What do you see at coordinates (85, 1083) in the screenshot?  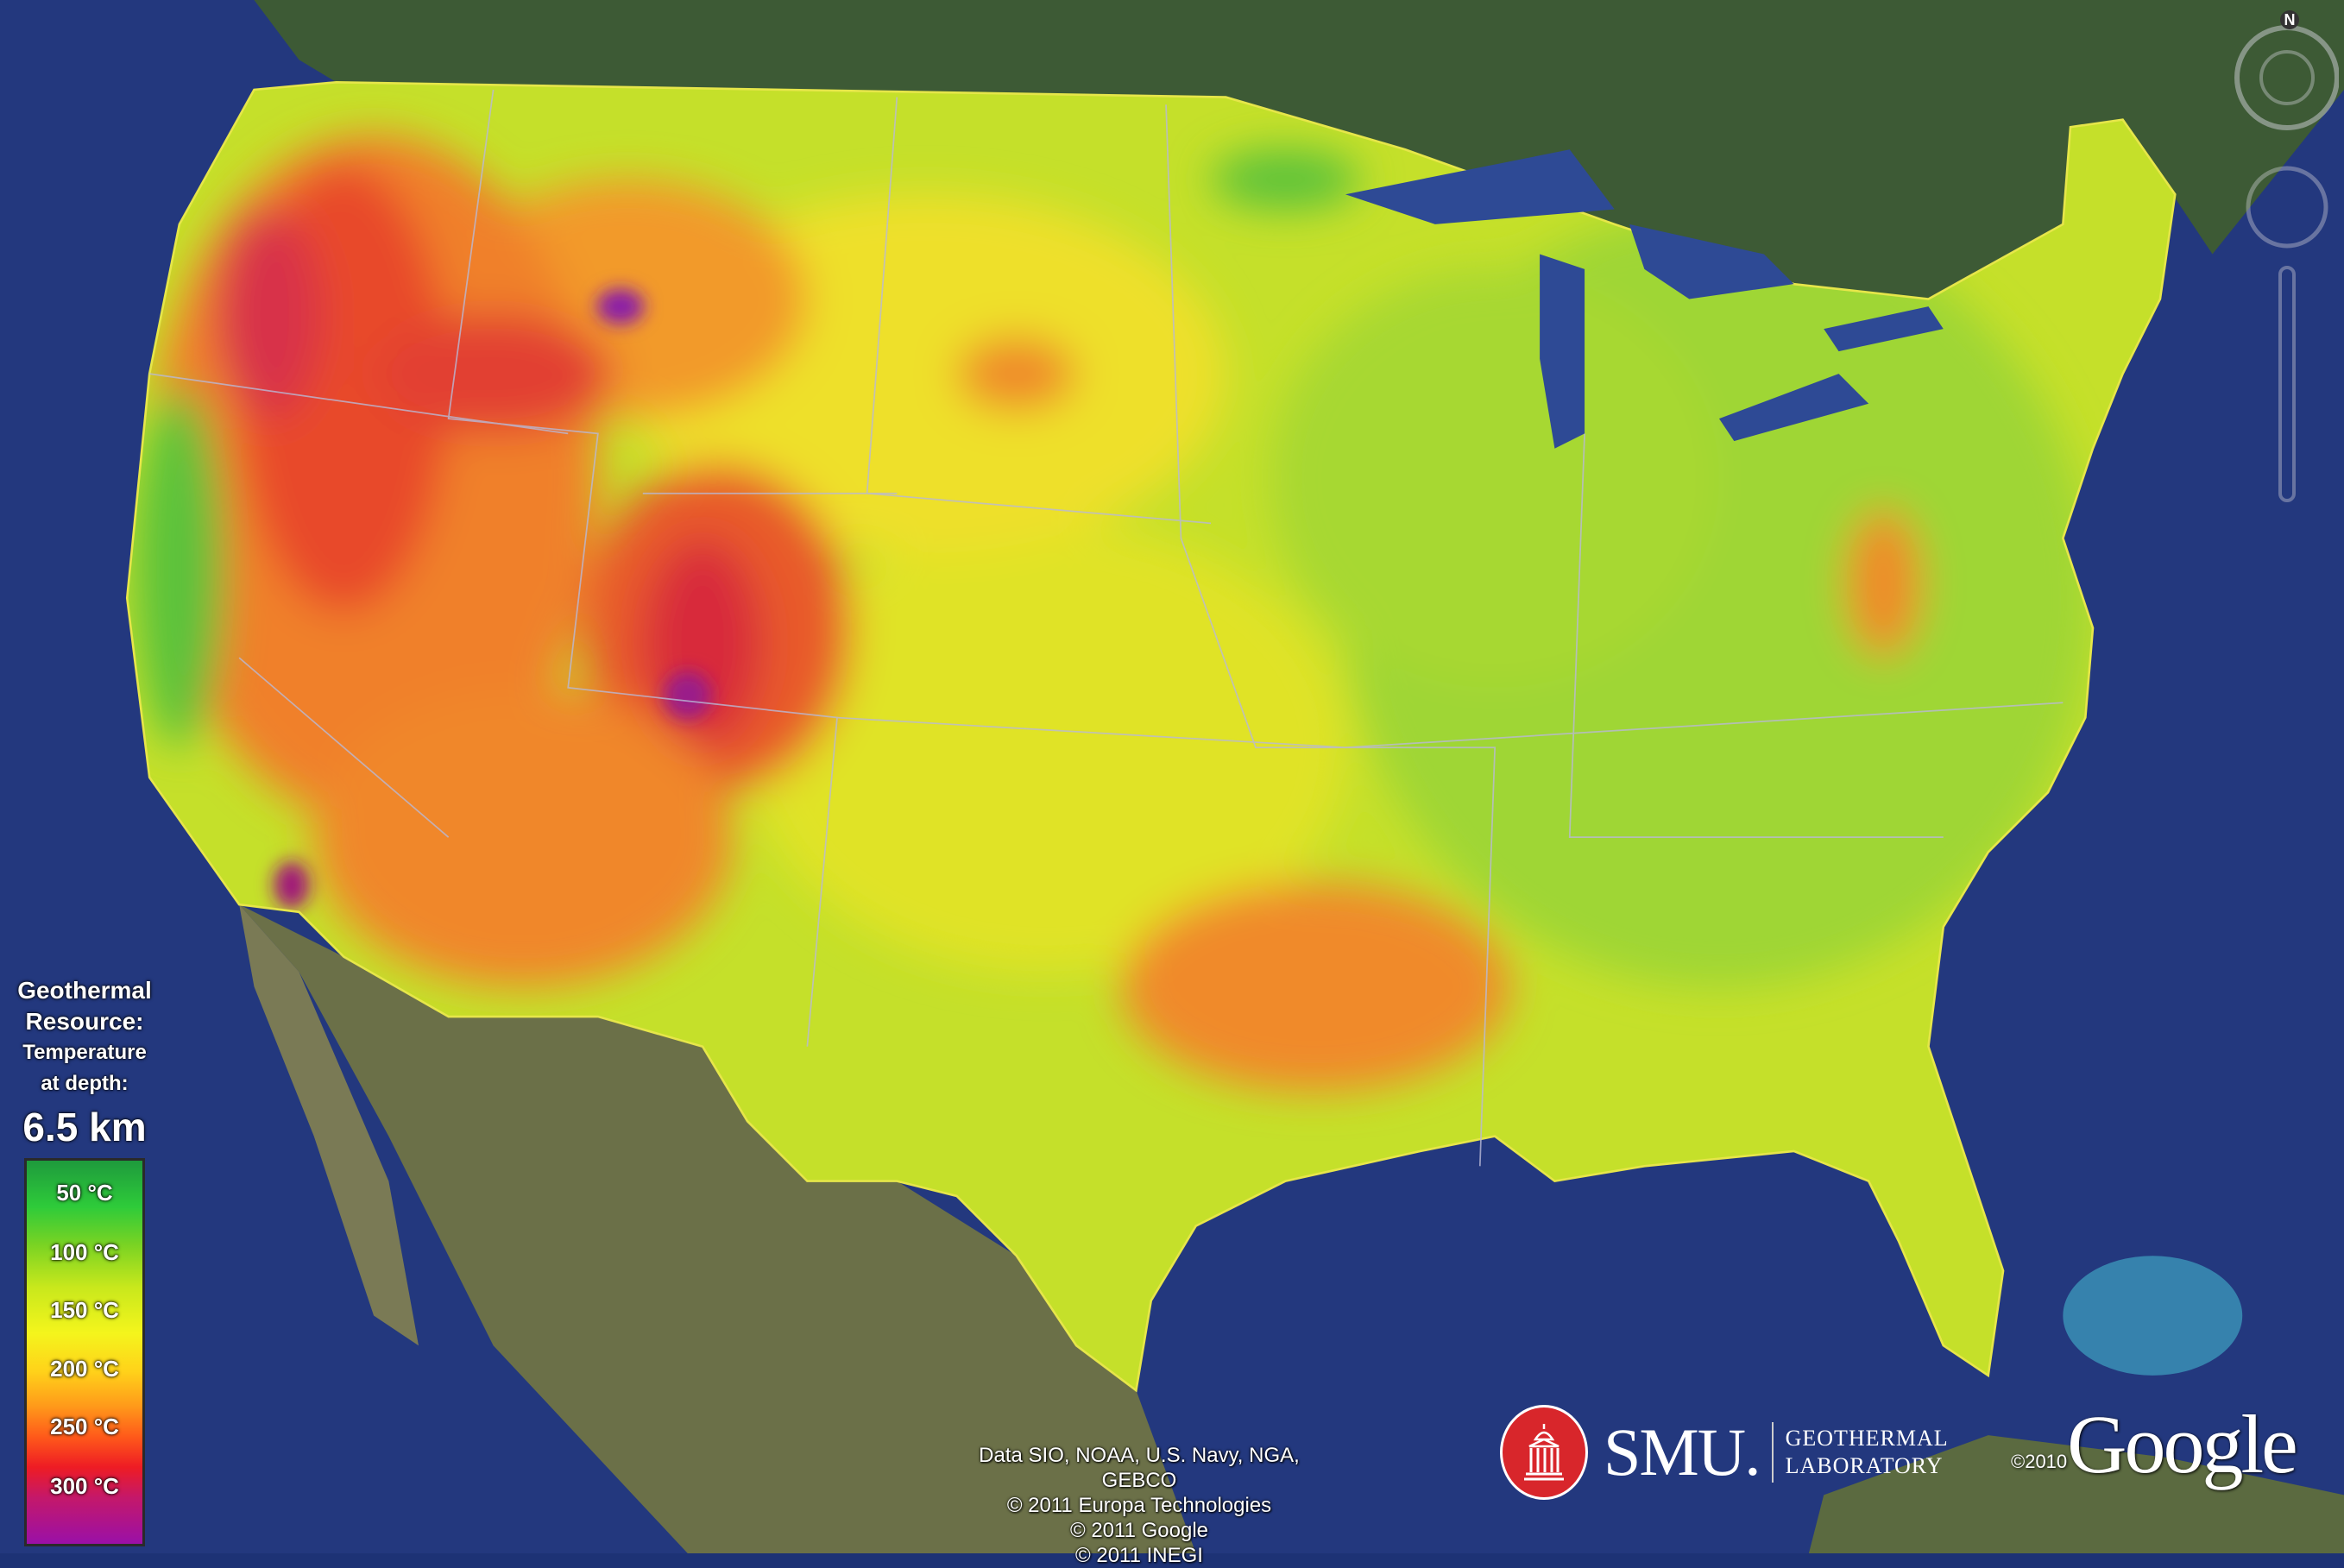 I see `legend-subtitle-2: at depth:` at bounding box center [85, 1083].